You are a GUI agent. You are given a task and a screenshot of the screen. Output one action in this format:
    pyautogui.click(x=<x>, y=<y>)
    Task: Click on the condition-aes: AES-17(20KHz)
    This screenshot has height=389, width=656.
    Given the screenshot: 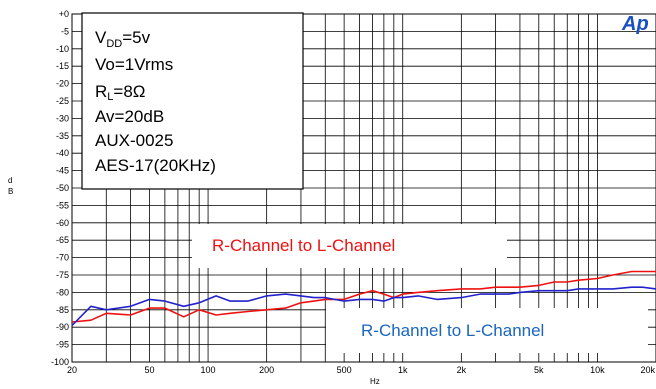 What is the action you would take?
    pyautogui.click(x=155, y=165)
    